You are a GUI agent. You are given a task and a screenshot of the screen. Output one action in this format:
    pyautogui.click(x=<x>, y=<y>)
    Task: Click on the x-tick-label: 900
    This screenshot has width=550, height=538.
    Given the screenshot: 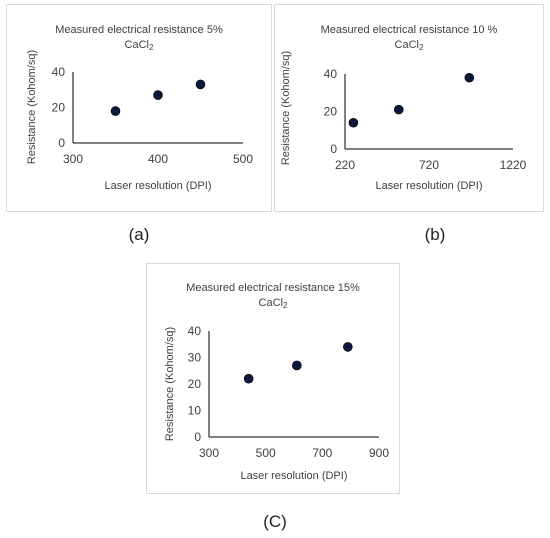 What is the action you would take?
    pyautogui.click(x=379, y=453)
    